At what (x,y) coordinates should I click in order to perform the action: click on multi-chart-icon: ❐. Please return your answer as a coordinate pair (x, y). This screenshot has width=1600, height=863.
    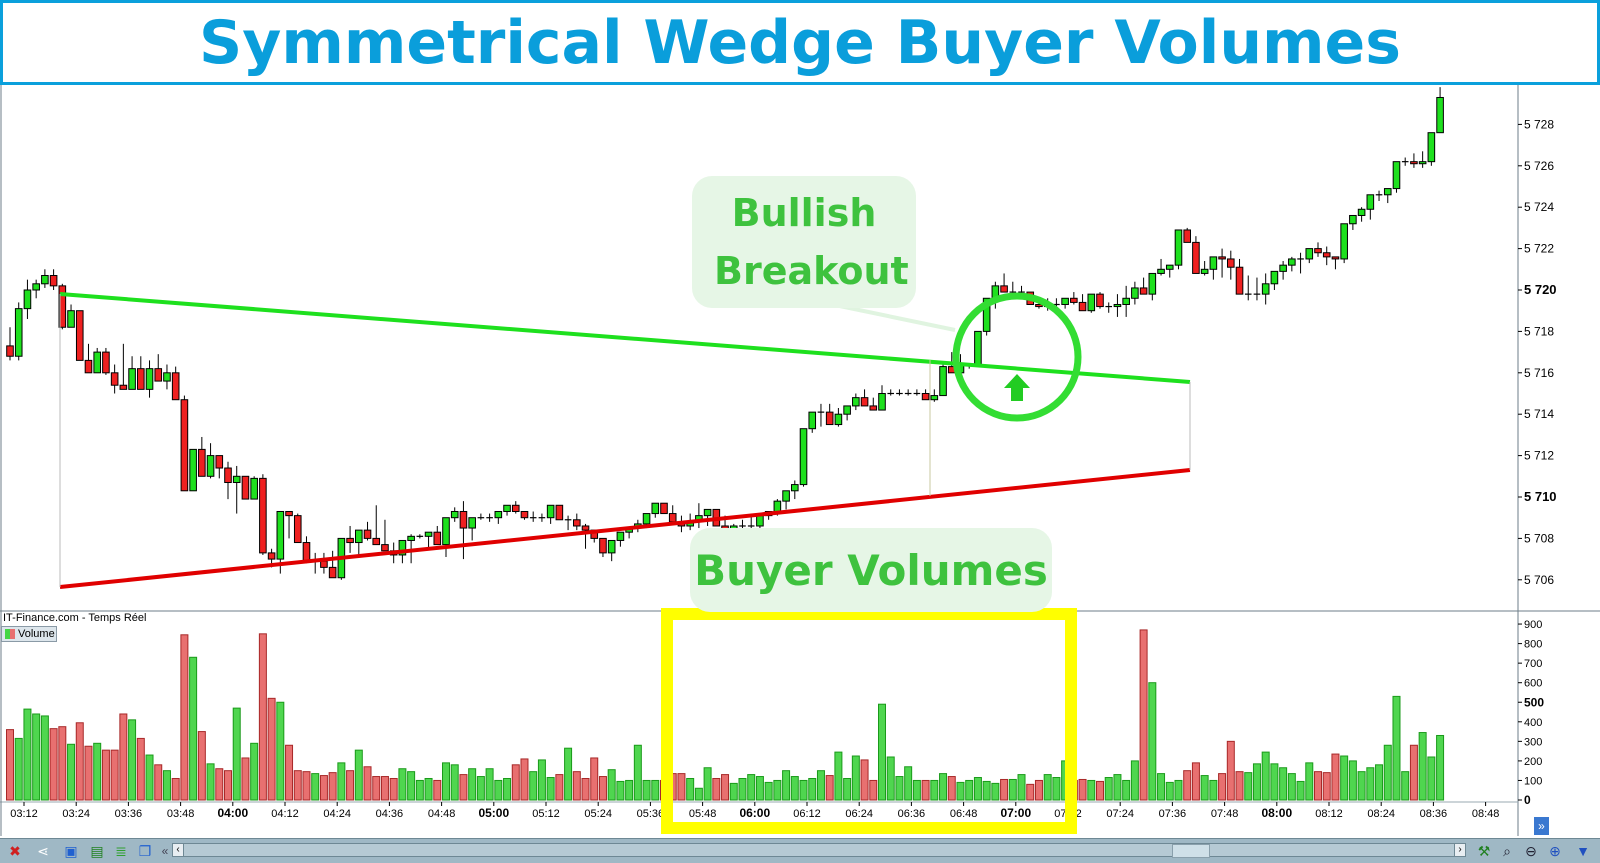
    Looking at the image, I should click on (145, 851).